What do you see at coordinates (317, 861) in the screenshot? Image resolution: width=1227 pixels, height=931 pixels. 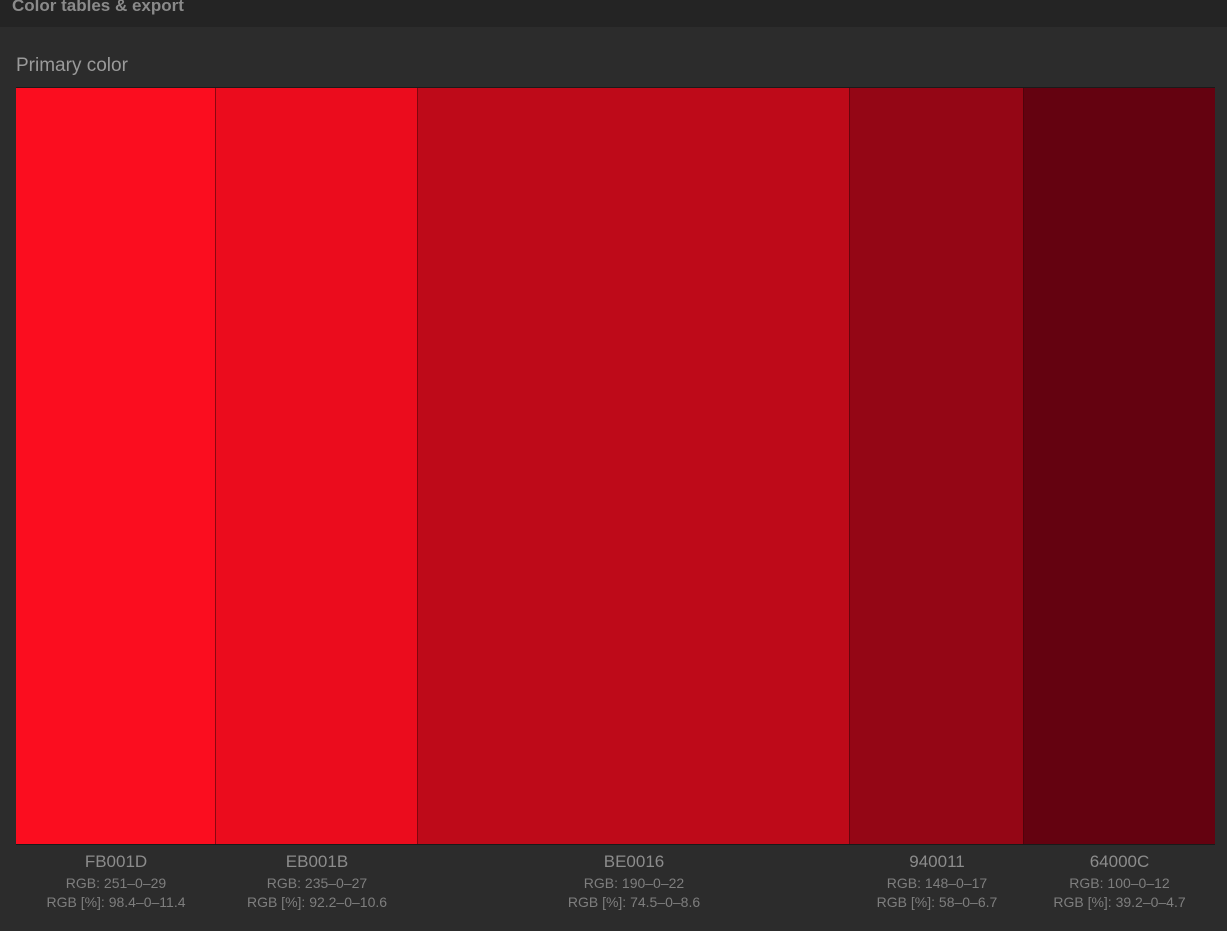 I see `hex-value: EB001B` at bounding box center [317, 861].